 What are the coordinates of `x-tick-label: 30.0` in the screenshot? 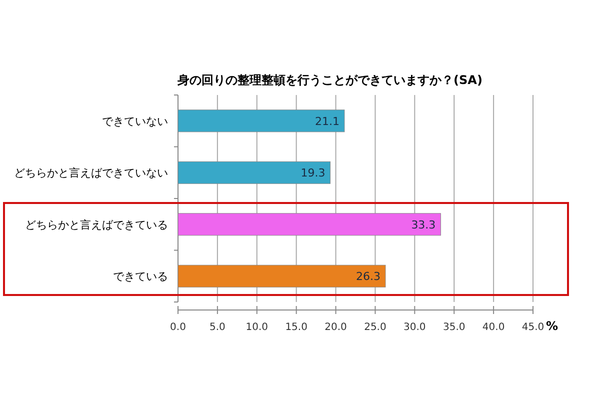 It's located at (415, 327).